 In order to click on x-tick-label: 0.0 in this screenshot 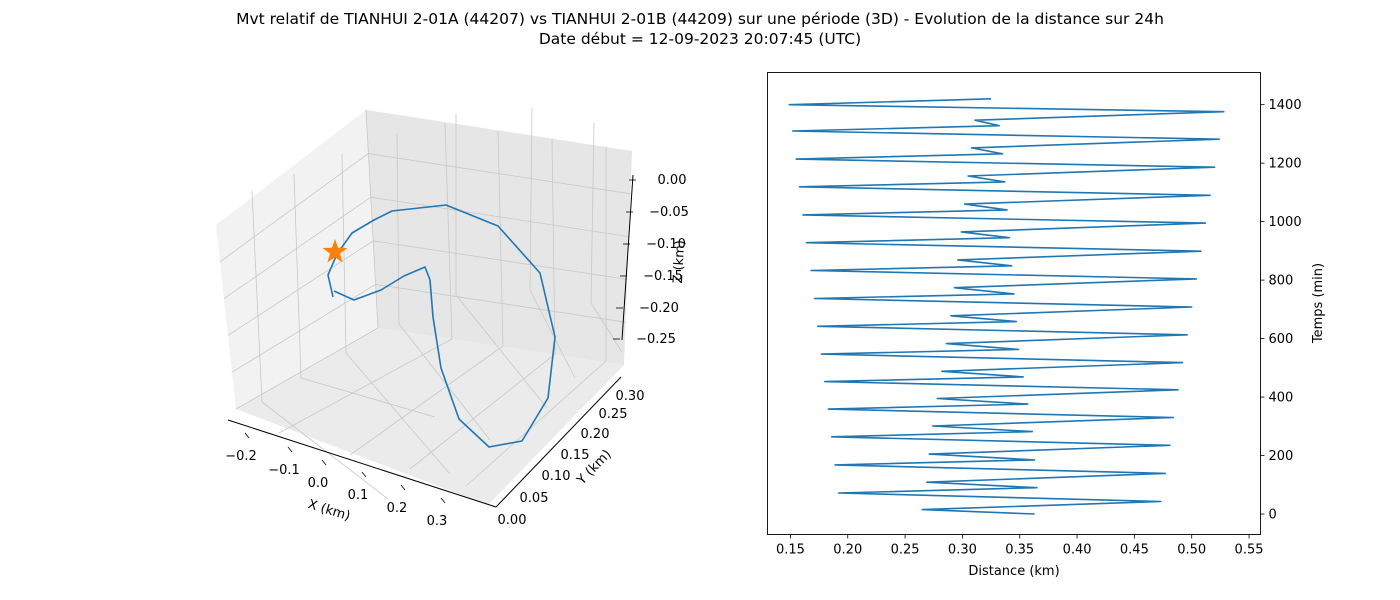, I will do `click(318, 483)`.